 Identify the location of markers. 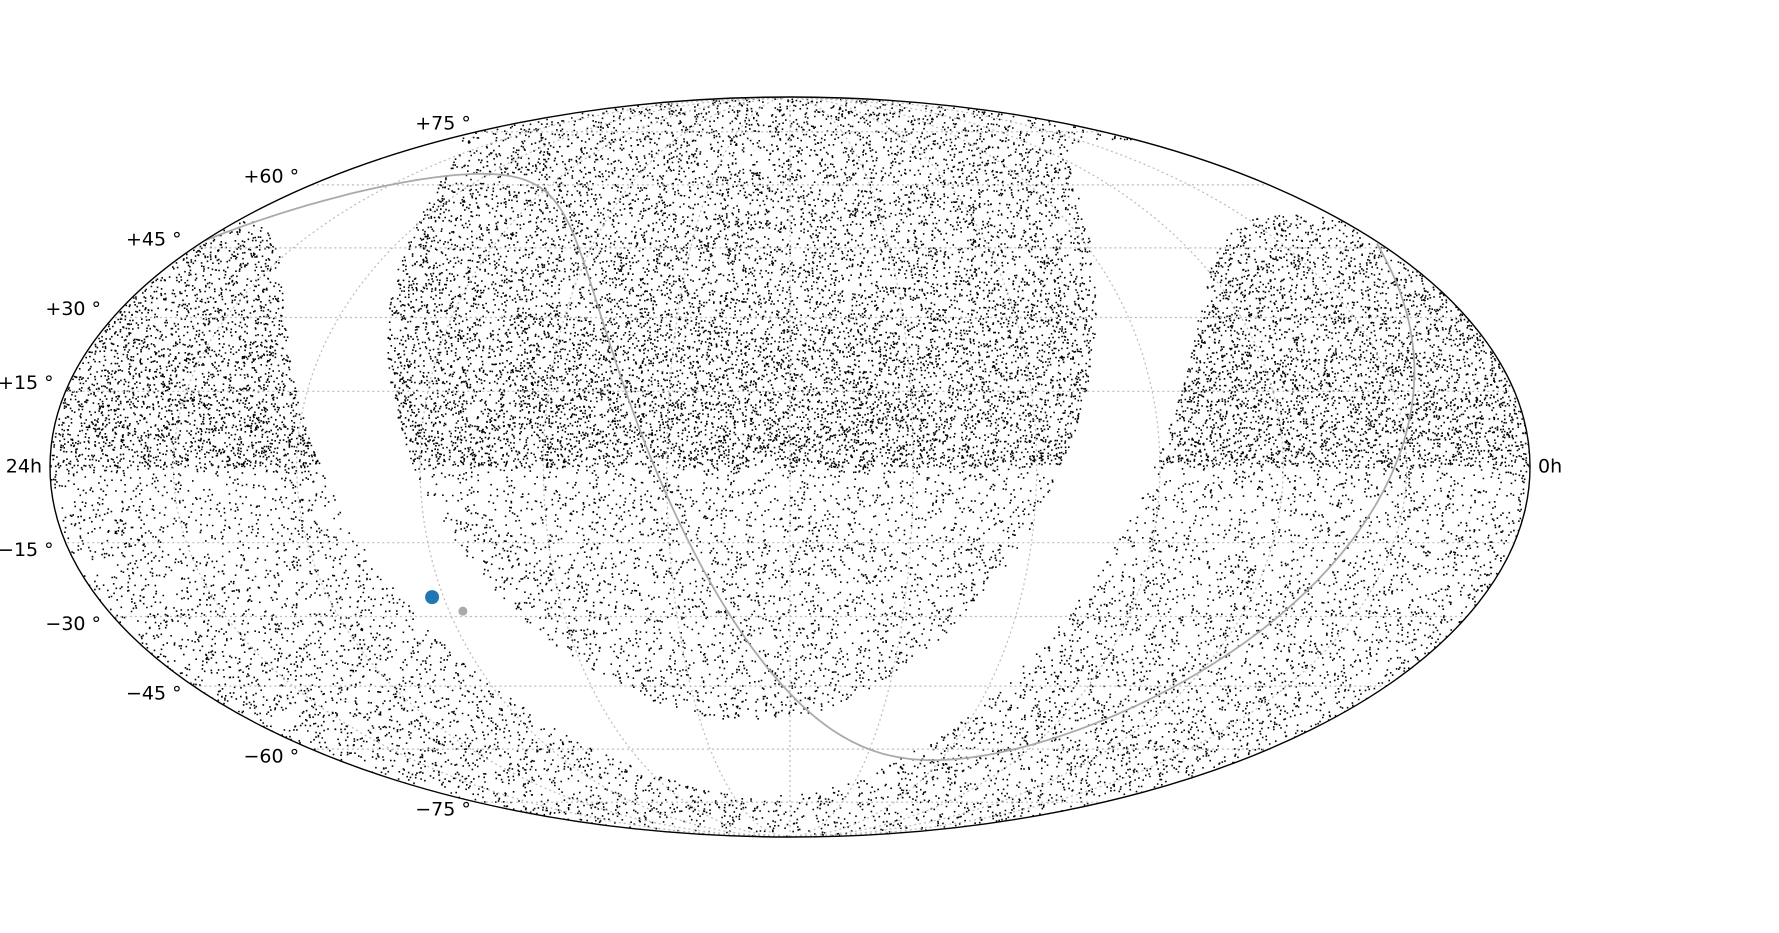
(446, 603).